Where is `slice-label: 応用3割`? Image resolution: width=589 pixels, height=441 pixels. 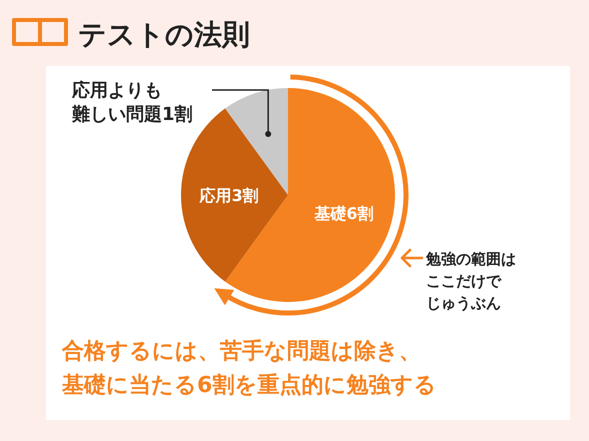 slice-label: 応用3割 is located at coordinates (228, 195).